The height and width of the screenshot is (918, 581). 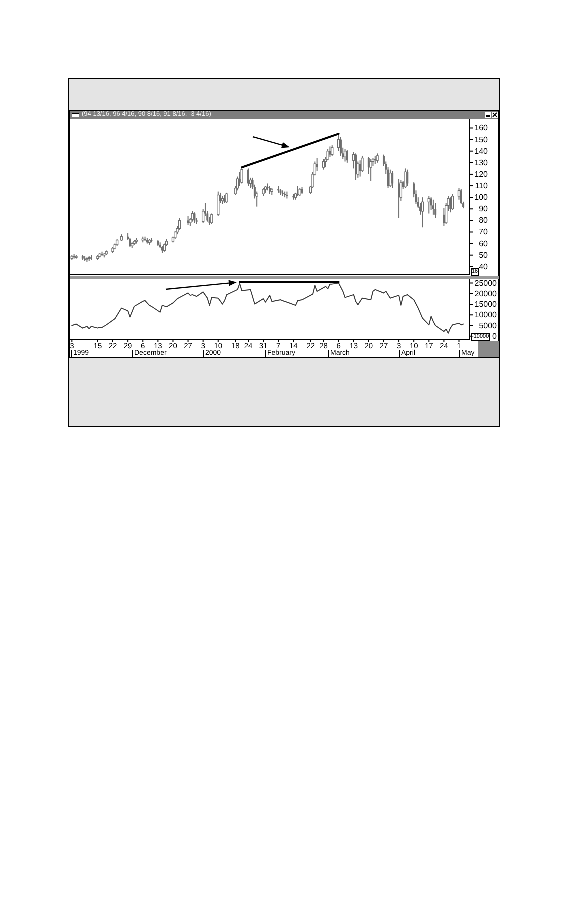 What do you see at coordinates (482, 186) in the screenshot?
I see `y-tick-label: 110` at bounding box center [482, 186].